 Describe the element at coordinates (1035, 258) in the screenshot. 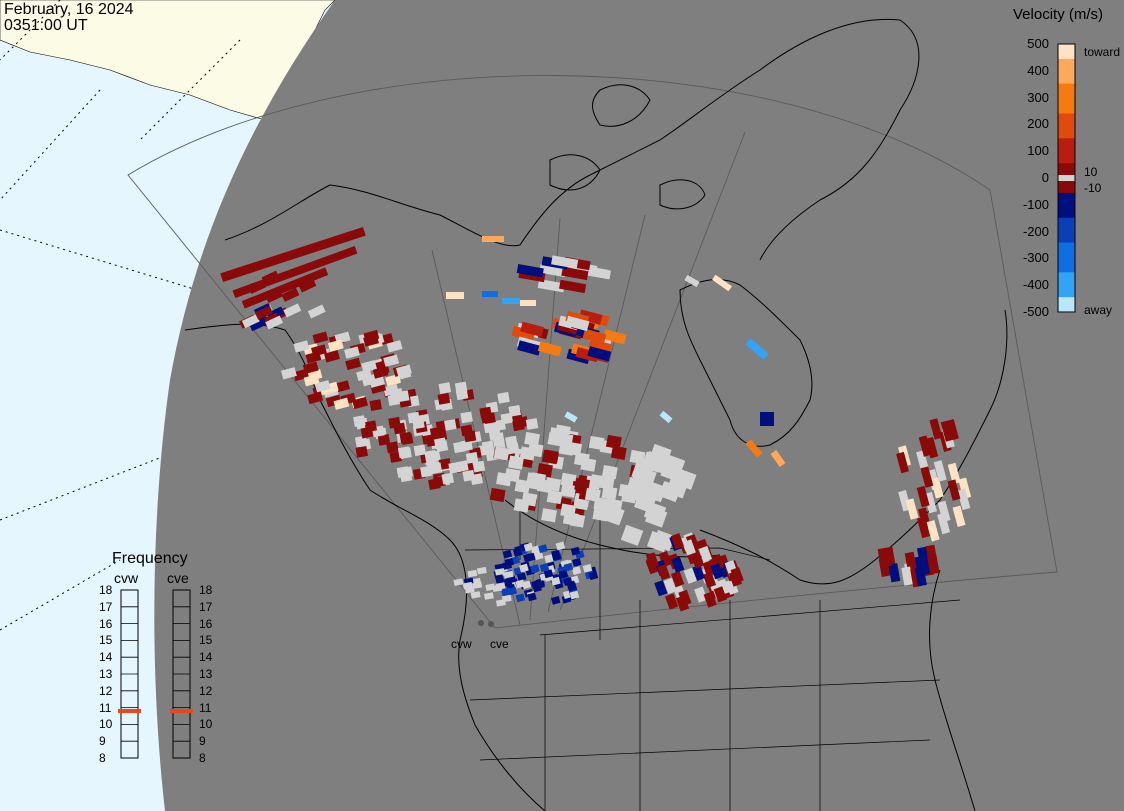

I see `velocity-tick-label: -300` at that location.